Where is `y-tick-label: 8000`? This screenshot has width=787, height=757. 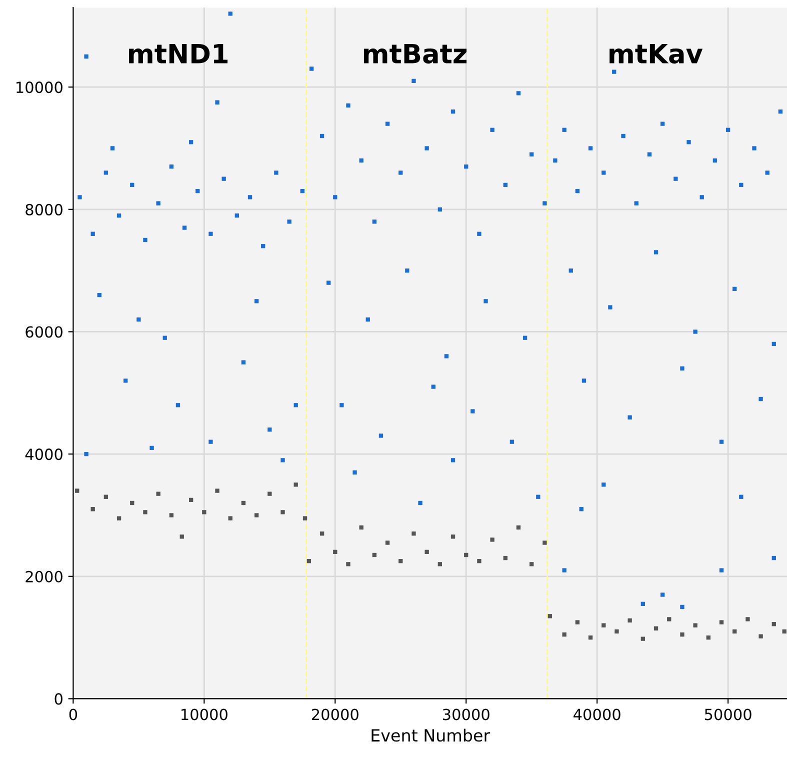
y-tick-label: 8000 is located at coordinates (44, 210).